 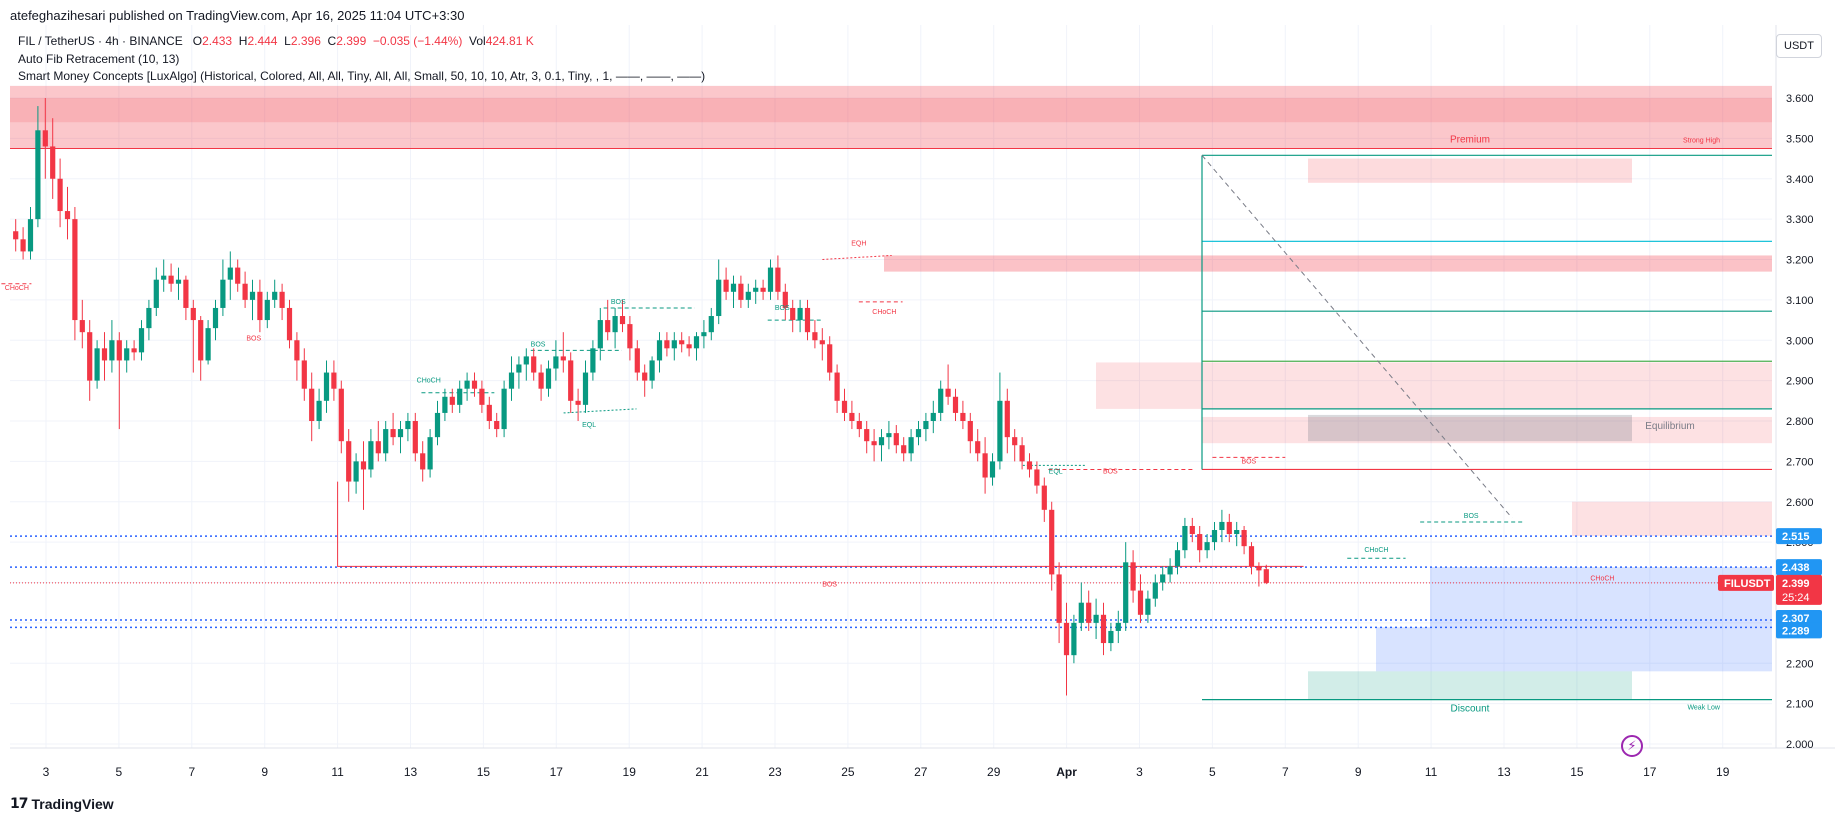 I want to click on x-tick-label: 3, so click(x=46, y=772).